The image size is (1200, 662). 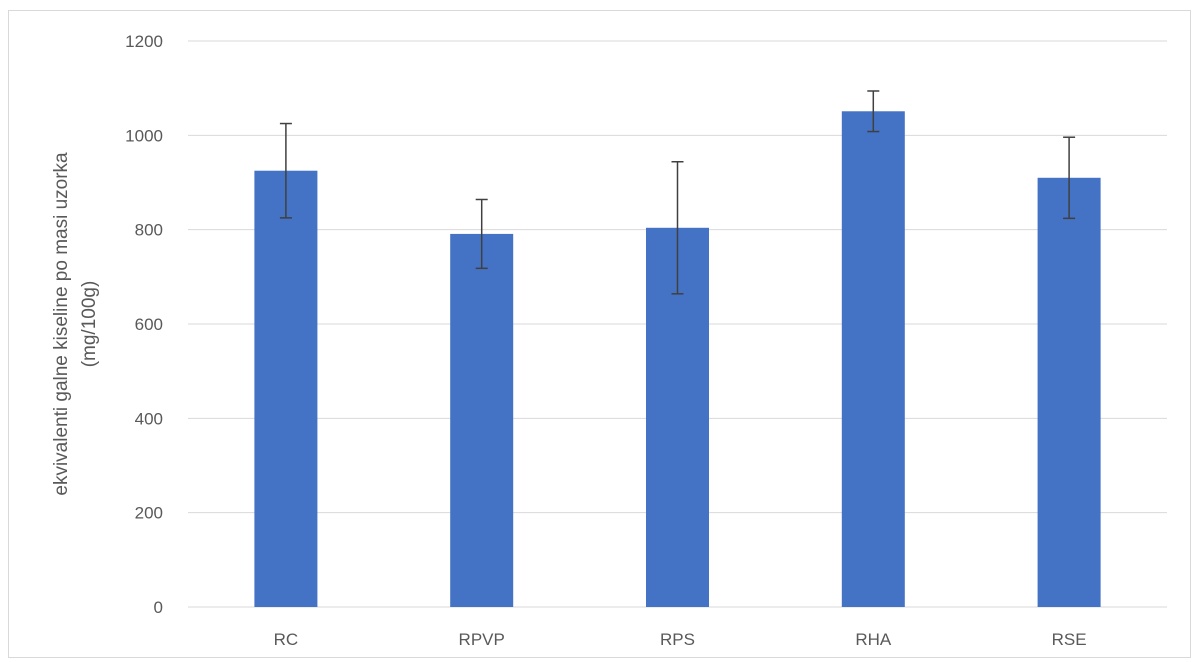 What do you see at coordinates (89, 324) in the screenshot?
I see `y-axis-title-line-2: (mg/100g)` at bounding box center [89, 324].